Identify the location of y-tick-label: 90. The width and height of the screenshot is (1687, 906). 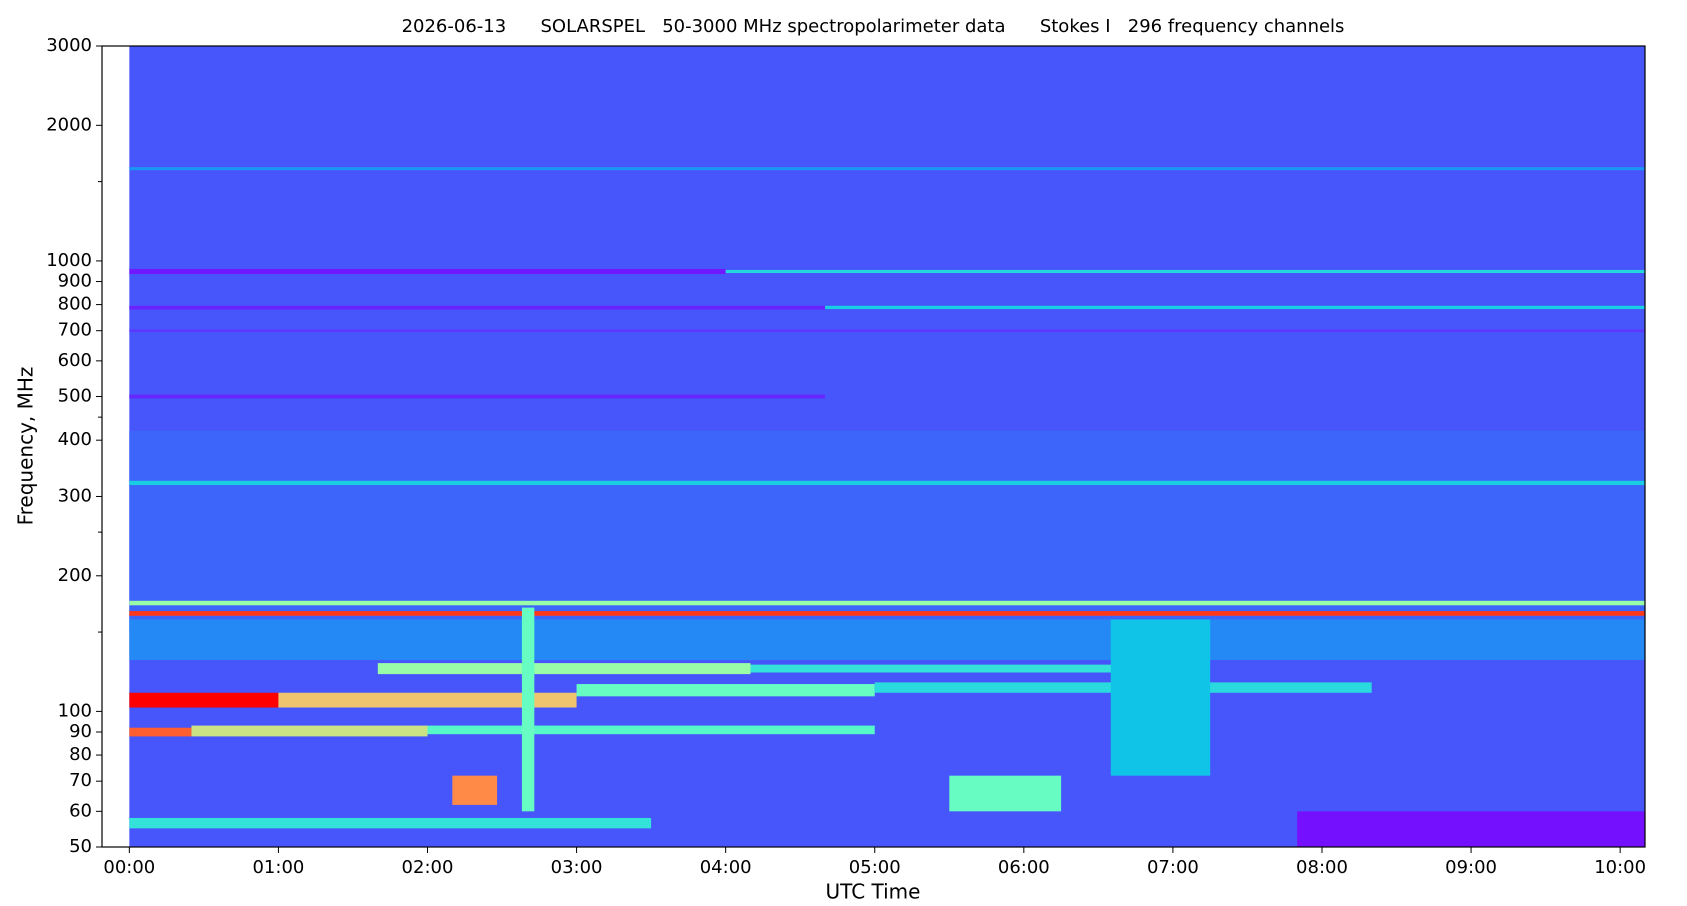
(80, 731).